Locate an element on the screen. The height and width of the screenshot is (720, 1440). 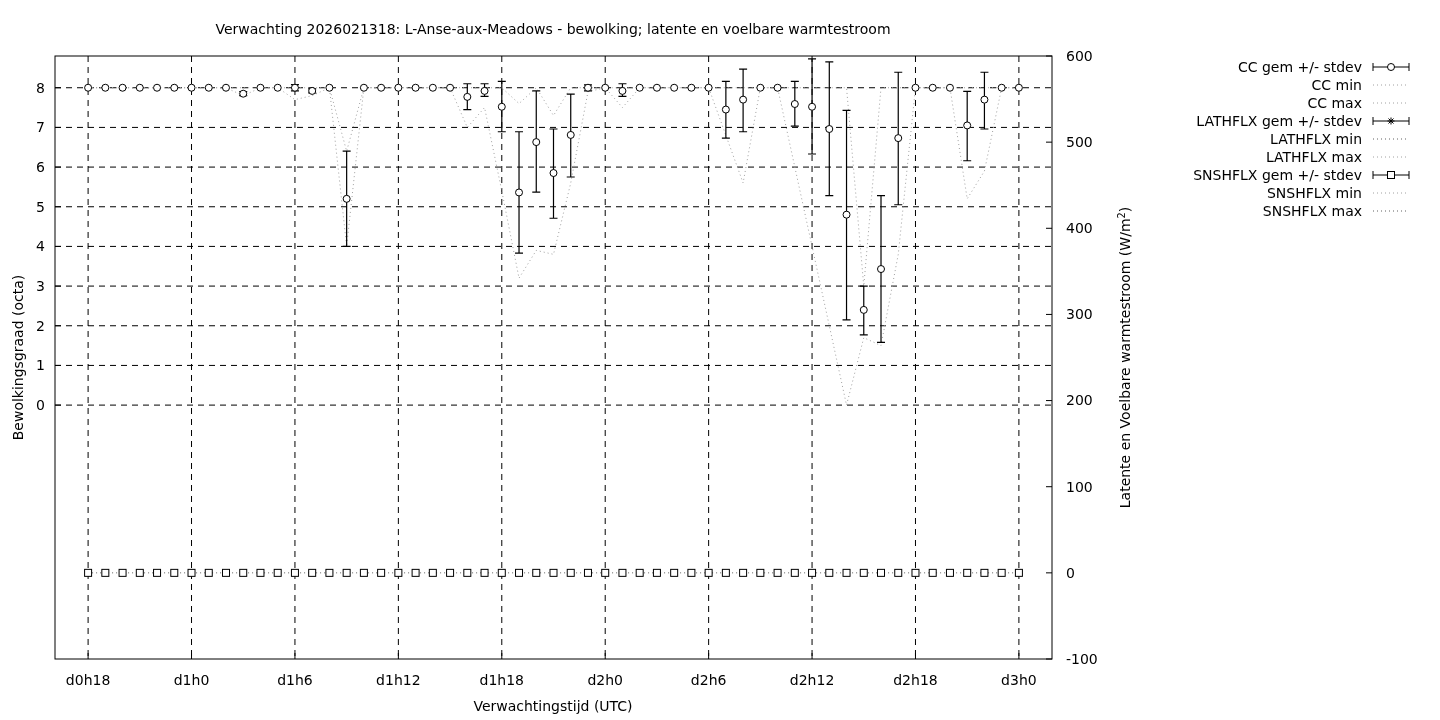
y2-tick-label: 200 is located at coordinates (1079, 400).